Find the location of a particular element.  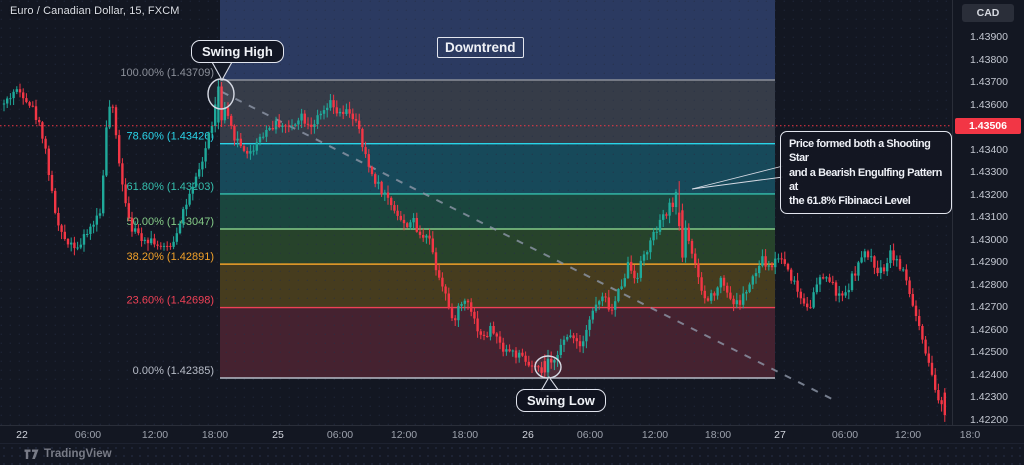

price-tick: 1.43900 is located at coordinates (989, 37).